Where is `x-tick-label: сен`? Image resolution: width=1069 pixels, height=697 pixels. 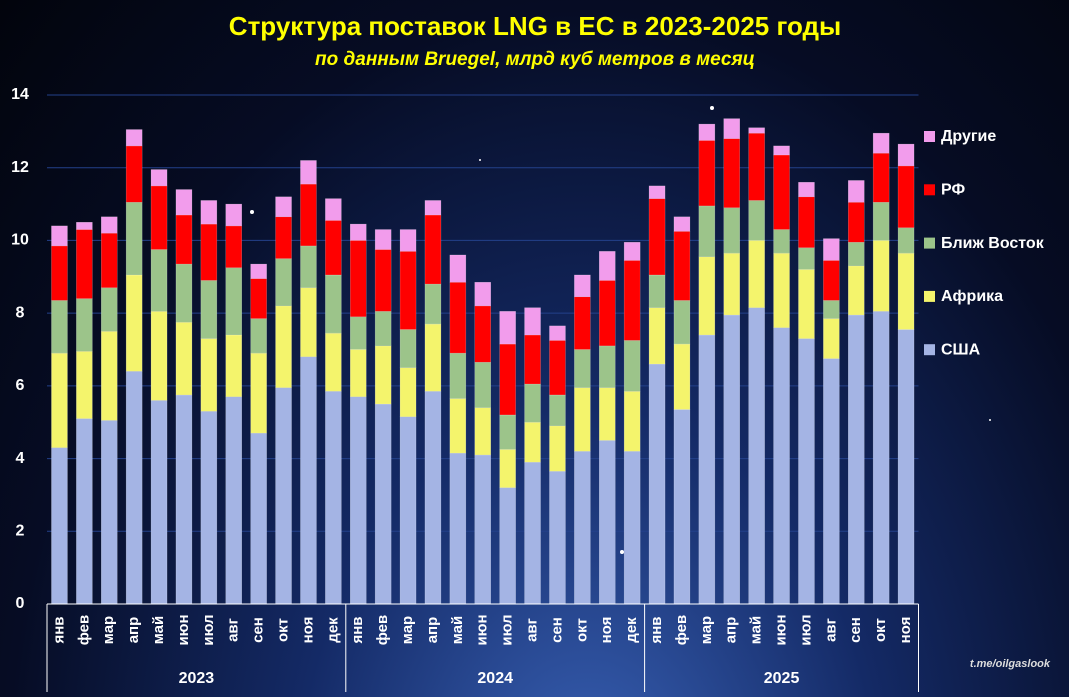
x-tick-label: сен is located at coordinates (855, 630).